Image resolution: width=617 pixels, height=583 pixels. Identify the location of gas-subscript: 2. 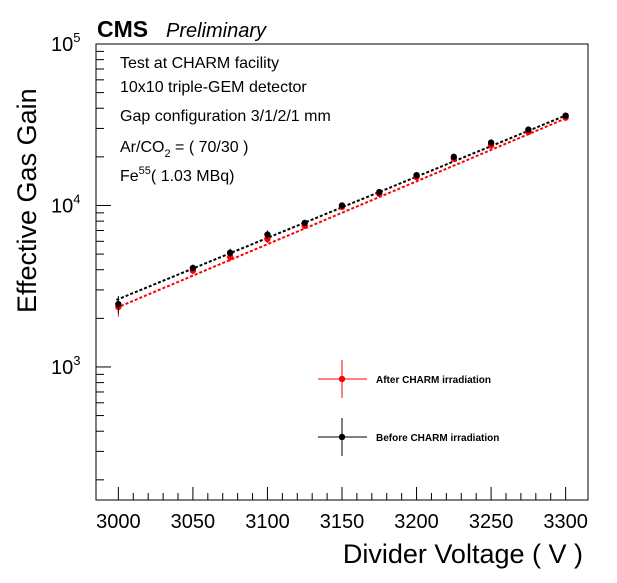
(167, 154).